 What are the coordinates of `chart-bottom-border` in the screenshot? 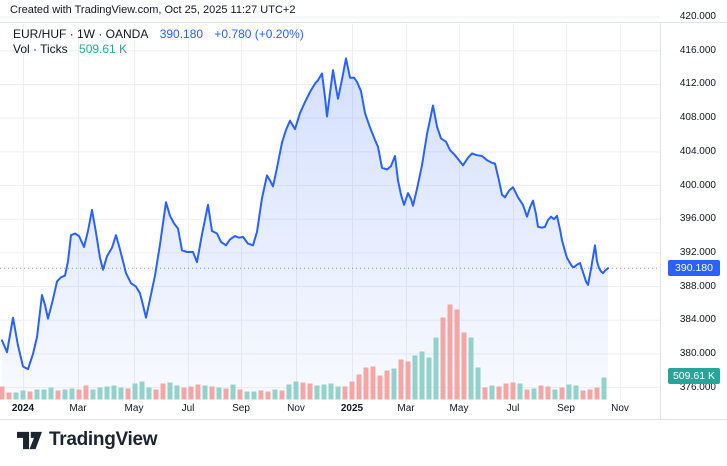 It's located at (363, 419).